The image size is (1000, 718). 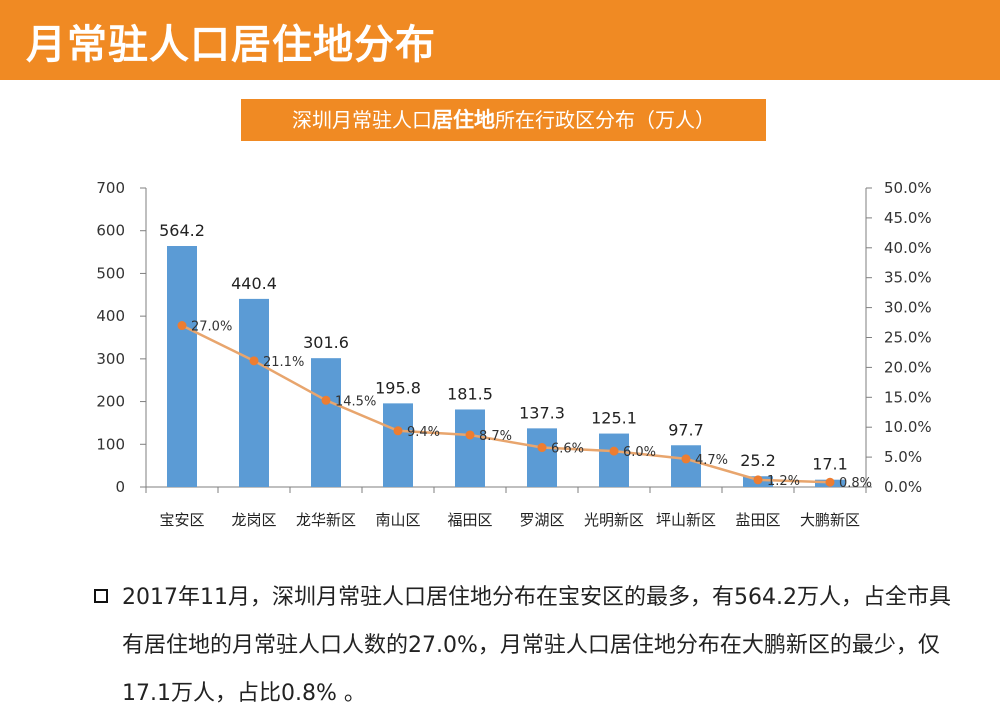 I want to click on subtitle-bold: 居住地, so click(x=463, y=120).